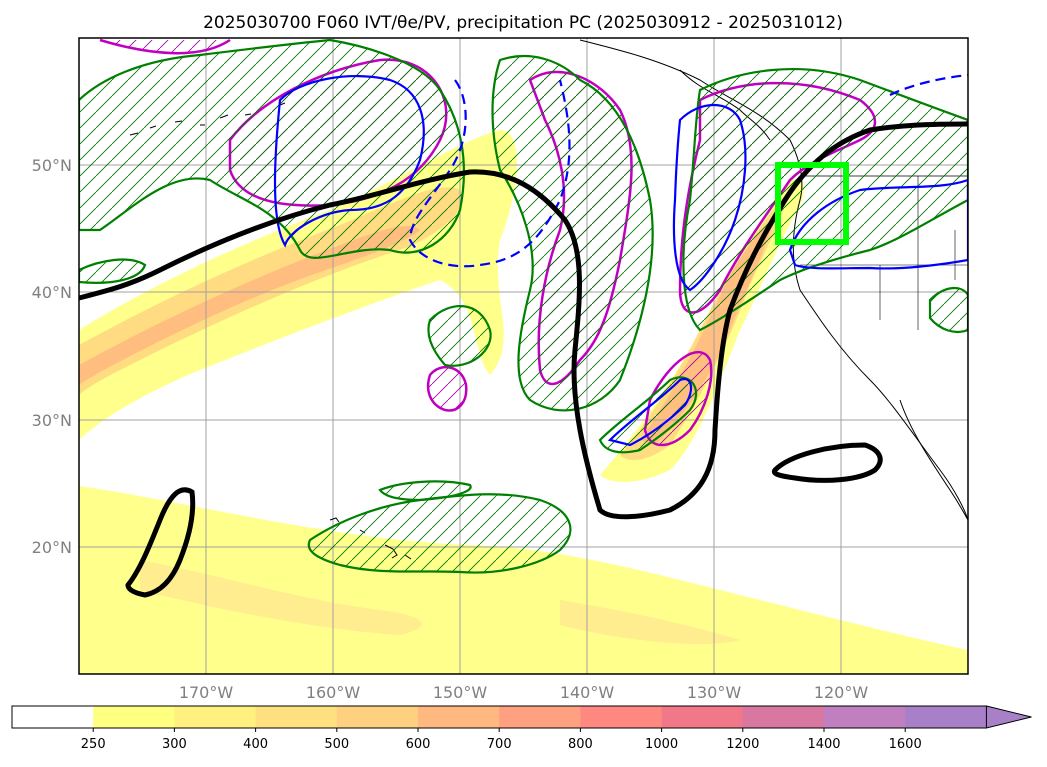 The image size is (1047, 767). I want to click on blue-contour-northwest, so click(349, 161).